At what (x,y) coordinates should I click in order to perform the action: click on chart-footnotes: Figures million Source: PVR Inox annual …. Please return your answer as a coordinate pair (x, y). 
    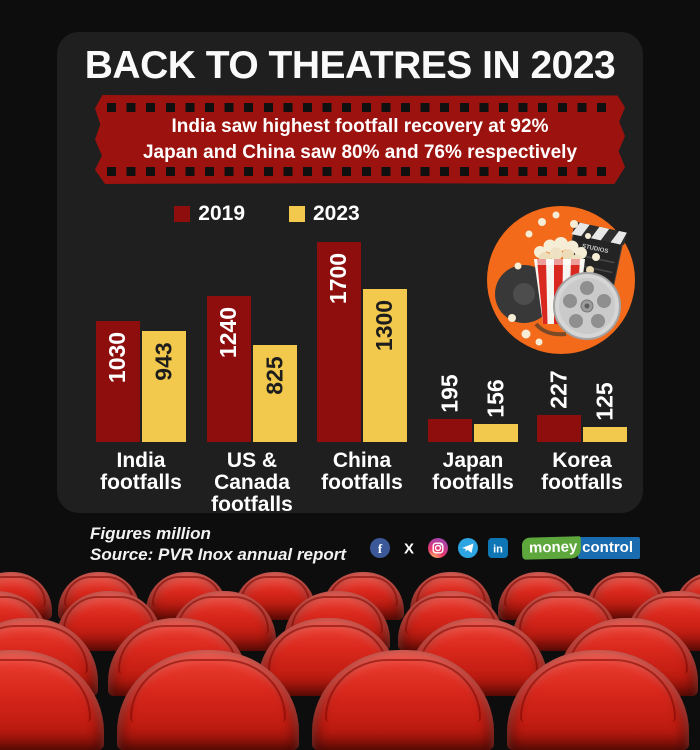
    Looking at the image, I should click on (218, 544).